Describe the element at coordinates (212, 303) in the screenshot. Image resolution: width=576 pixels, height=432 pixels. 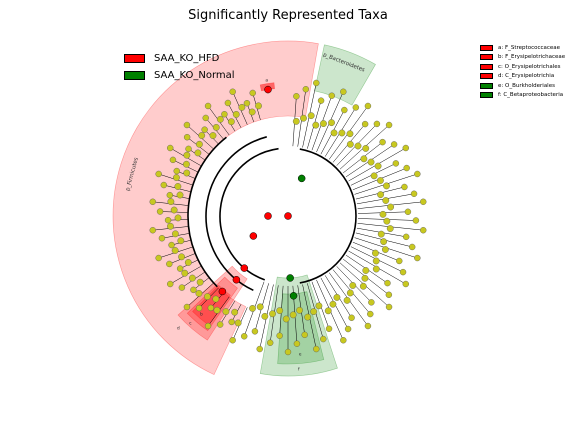
I see `erysipelotrichia-shade` at that location.